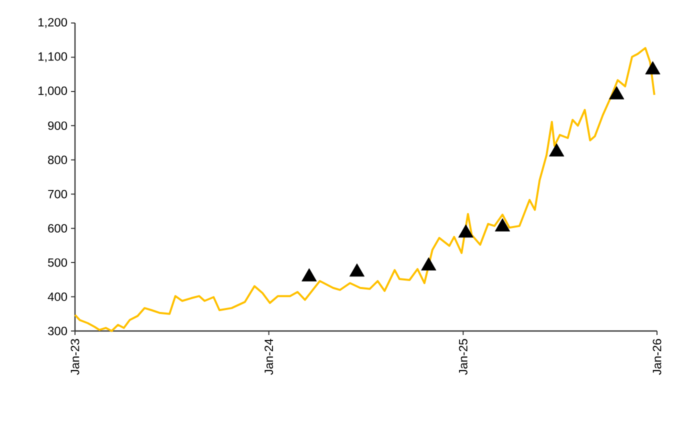  Describe the element at coordinates (53, 23) in the screenshot. I see `y-tick-label: 1,200` at that location.